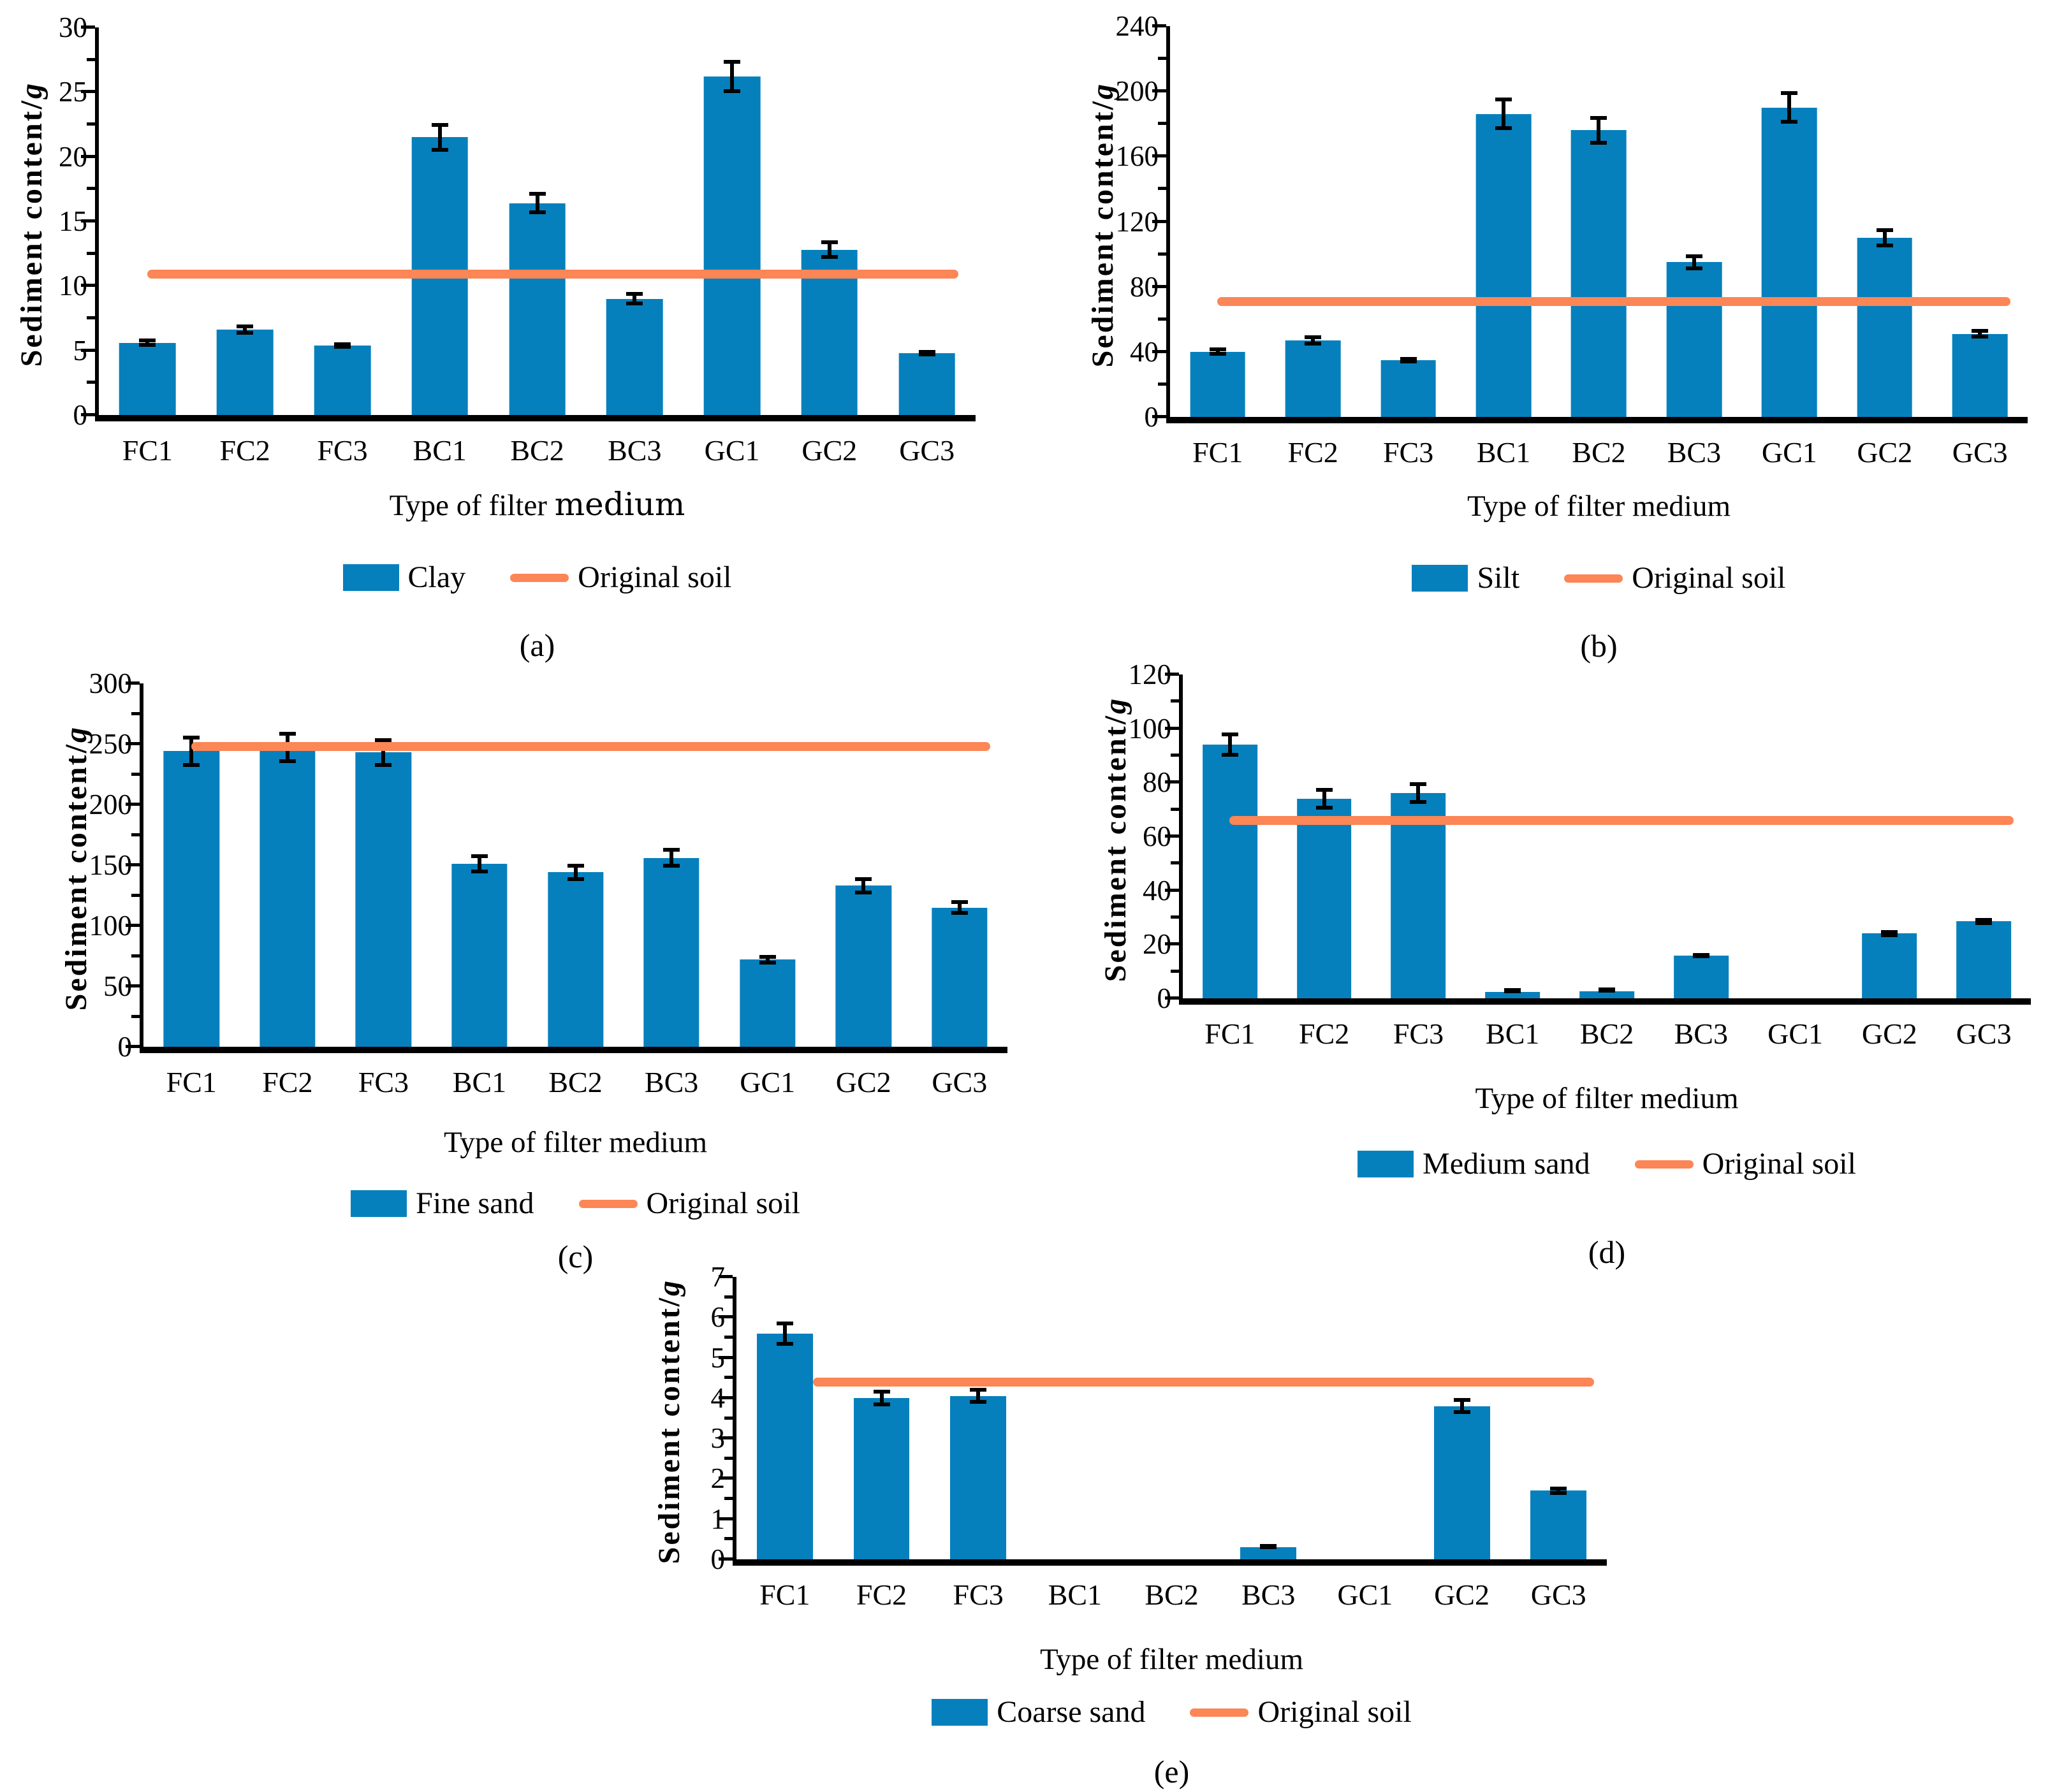 Image resolution: width=2064 pixels, height=1792 pixels. Describe the element at coordinates (1789, 221) in the screenshot. I see `bar-slot-GC1` at that location.